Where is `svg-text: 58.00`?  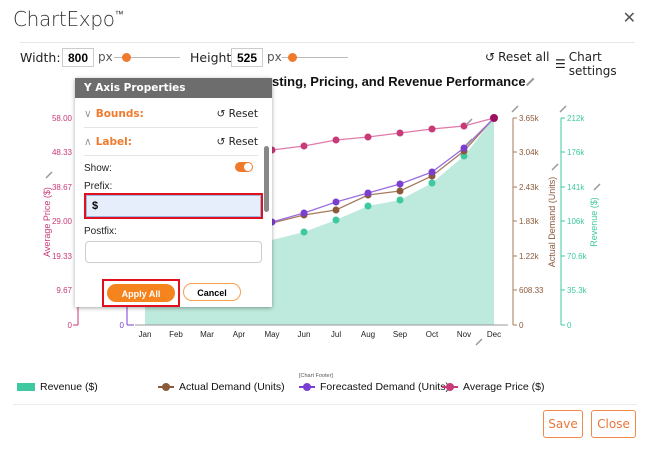 svg-text: 58.00 is located at coordinates (62, 118).